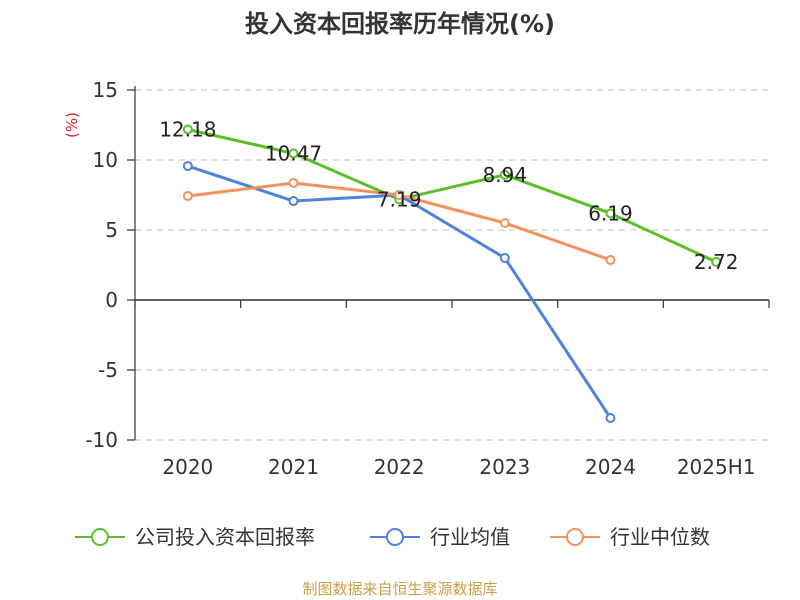  What do you see at coordinates (399, 467) in the screenshot?
I see `x-tick-label: 2022` at bounding box center [399, 467].